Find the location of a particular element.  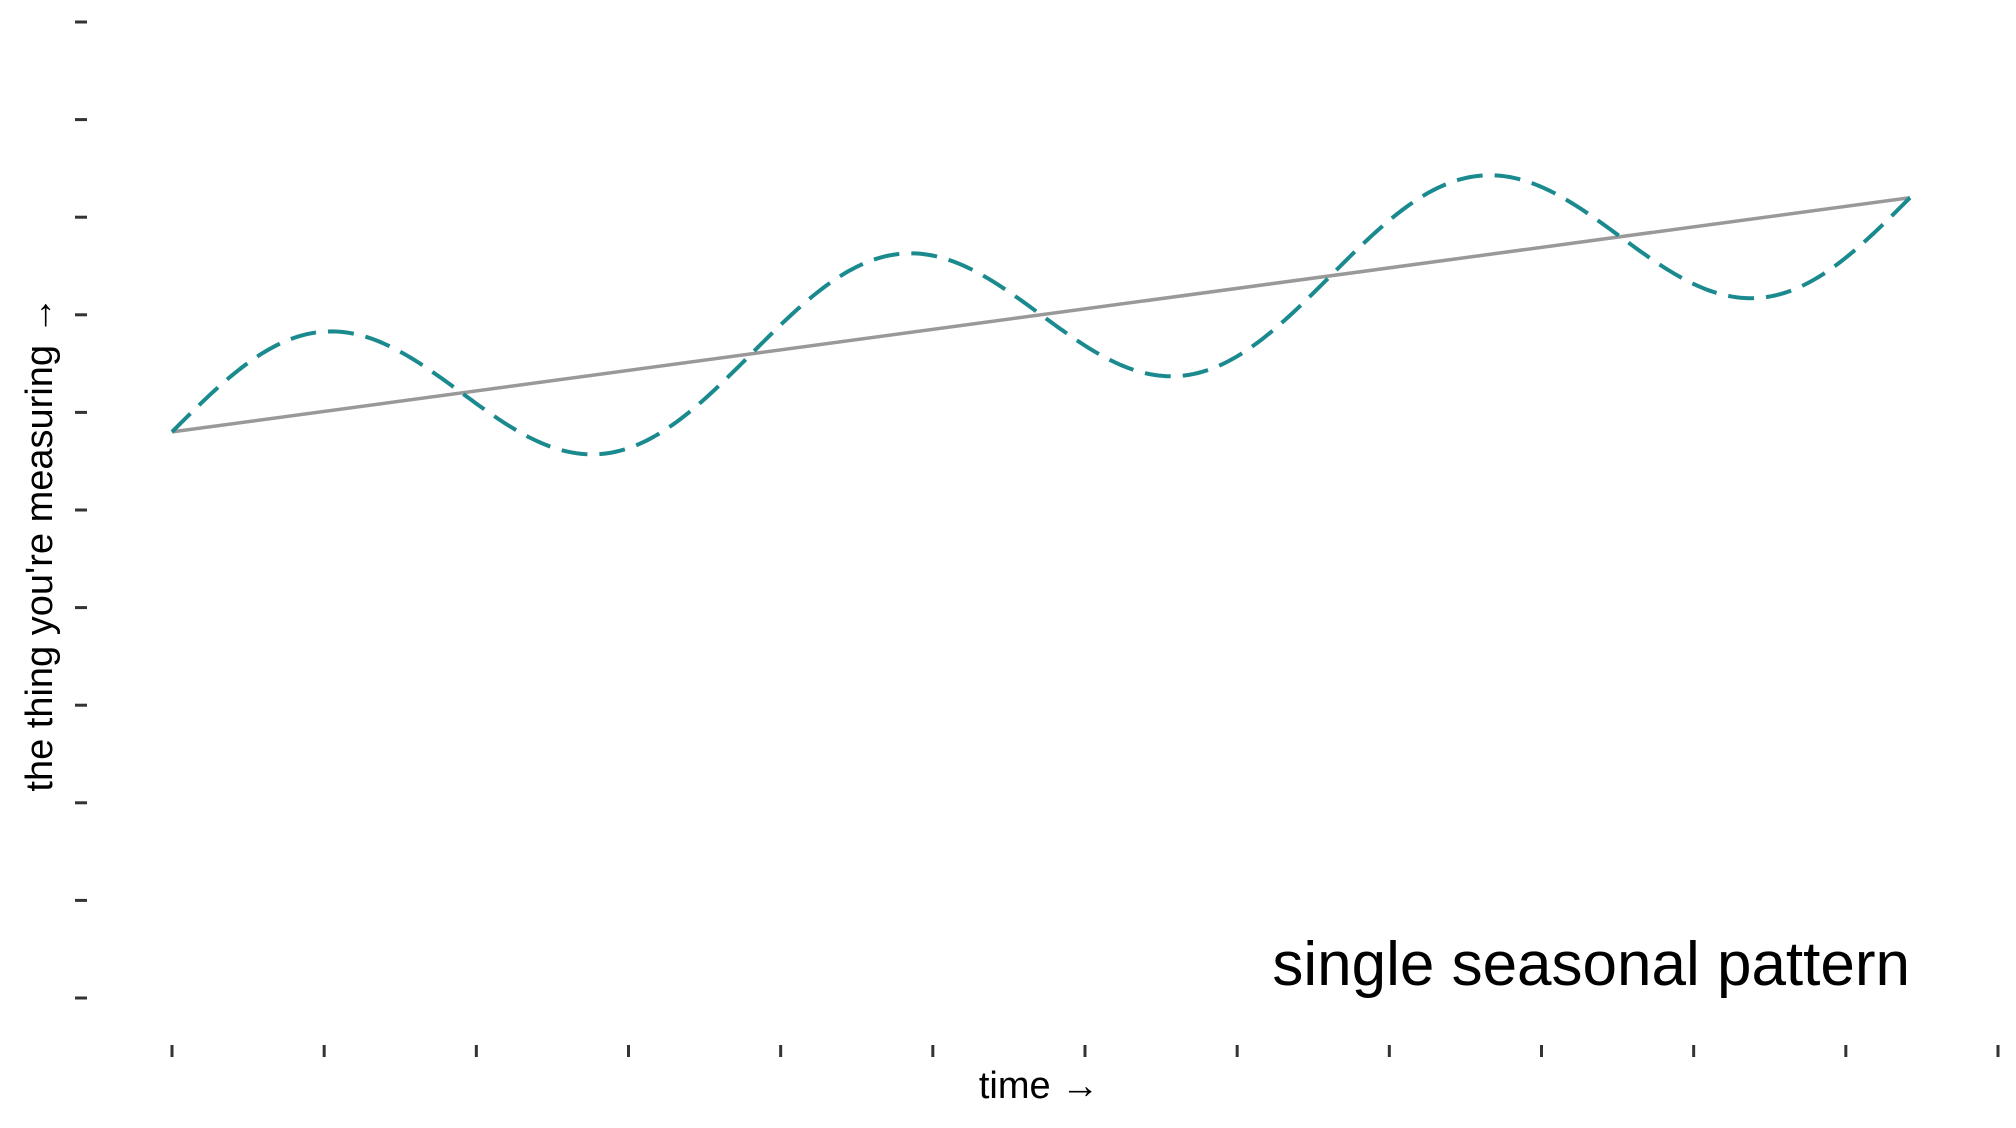

y-axis-ticks is located at coordinates (81, 510).